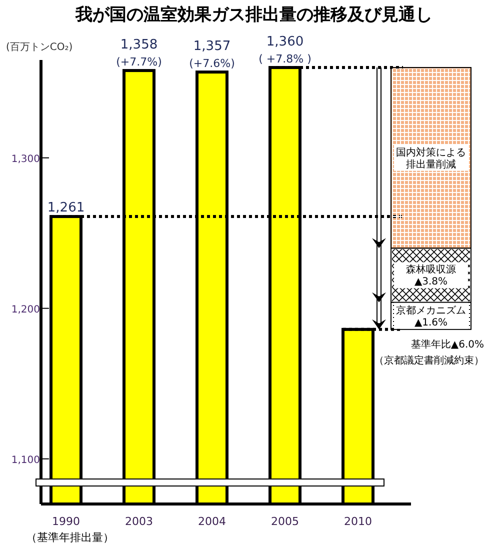 The height and width of the screenshot is (547, 488). Describe the element at coordinates (212, 63) in the screenshot. I see `annotation: (+7.6%)` at that location.